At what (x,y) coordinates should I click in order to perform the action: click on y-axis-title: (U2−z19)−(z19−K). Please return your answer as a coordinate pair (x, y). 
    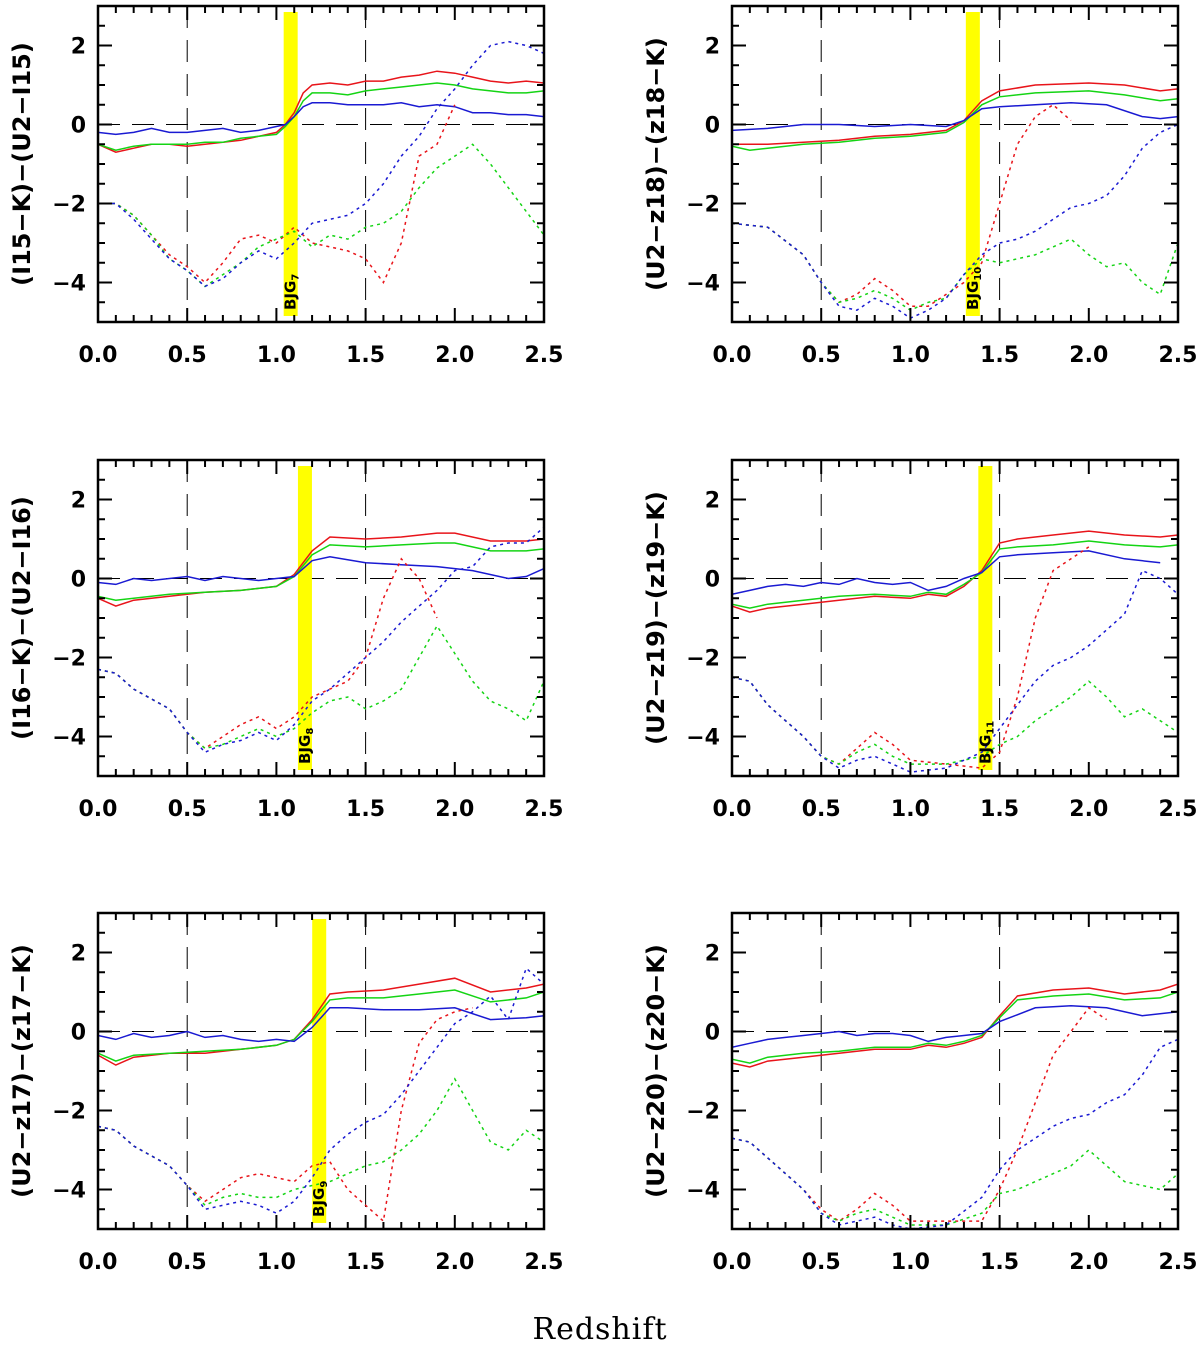
    Looking at the image, I should click on (656, 618).